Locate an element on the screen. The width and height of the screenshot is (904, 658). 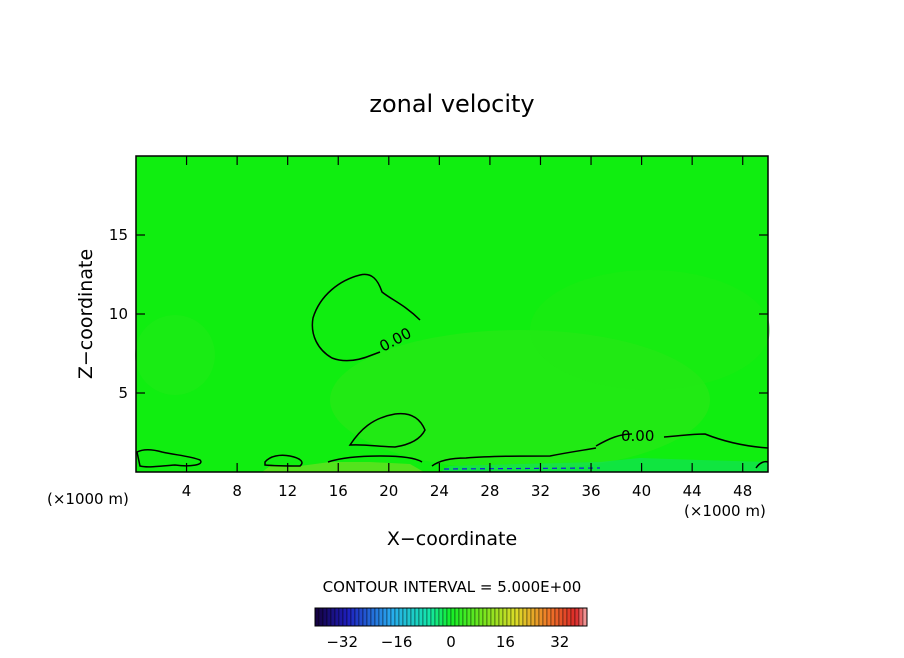
y-tick-label: 10 is located at coordinates (118, 314).